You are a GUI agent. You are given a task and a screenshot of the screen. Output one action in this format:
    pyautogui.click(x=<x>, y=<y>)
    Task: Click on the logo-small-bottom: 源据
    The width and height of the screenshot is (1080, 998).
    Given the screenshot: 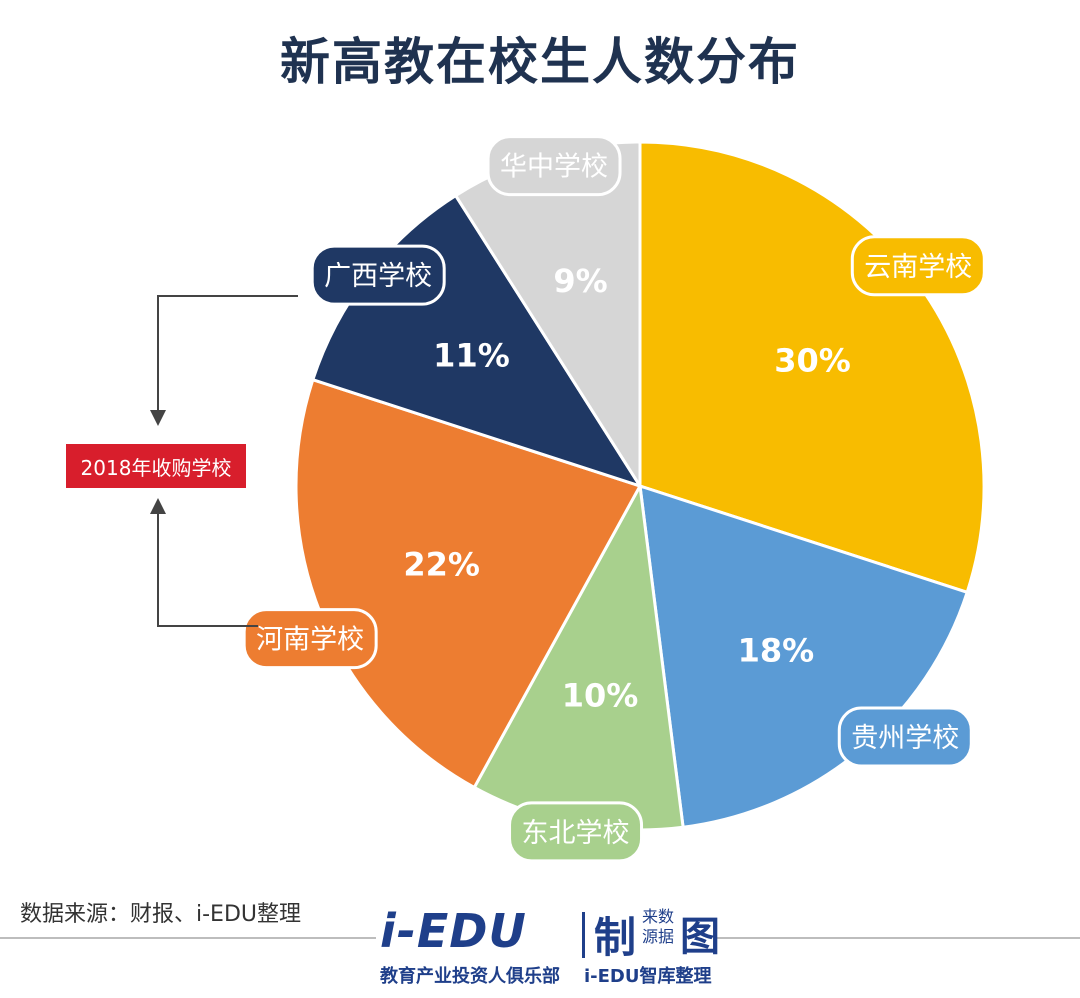 What is the action you would take?
    pyautogui.click(x=658, y=936)
    